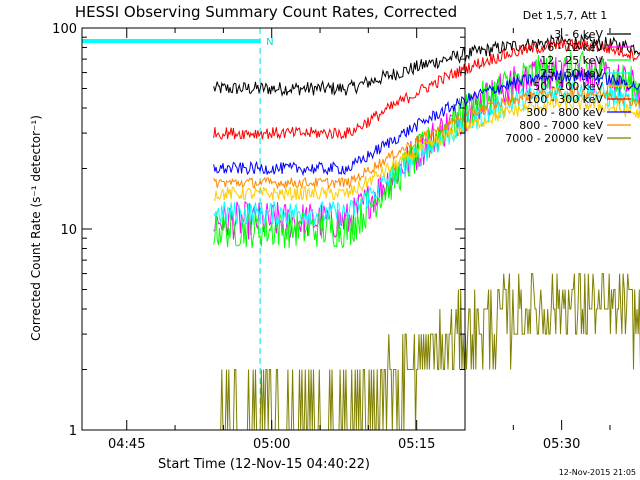  Describe the element at coordinates (571, 73) in the screenshot. I see `legend-label-4: 25 - 50 keV` at that location.